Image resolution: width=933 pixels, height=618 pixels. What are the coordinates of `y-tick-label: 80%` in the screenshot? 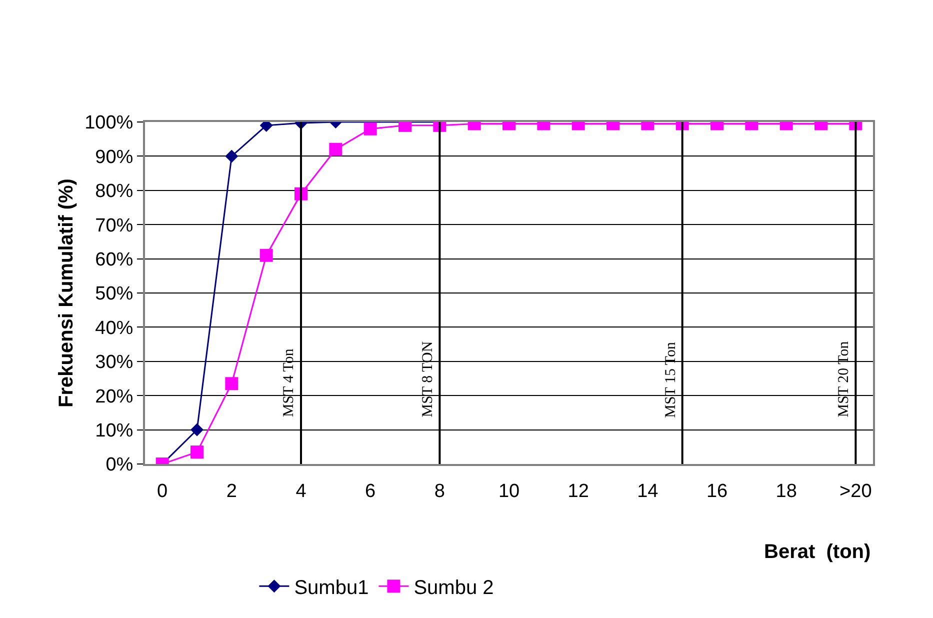 It's located at (114, 191).